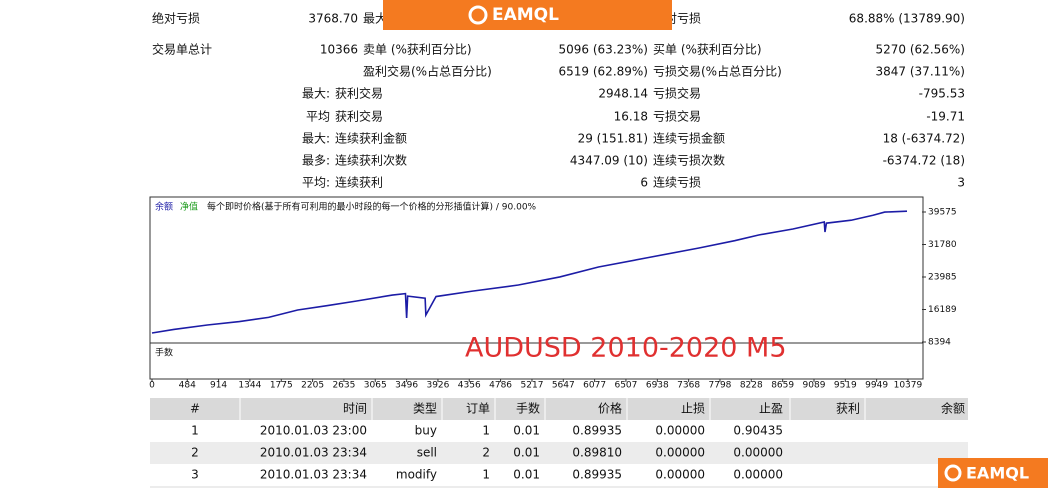 The width and height of the screenshot is (1048, 488). I want to click on x-tick-label: 5217, so click(532, 386).